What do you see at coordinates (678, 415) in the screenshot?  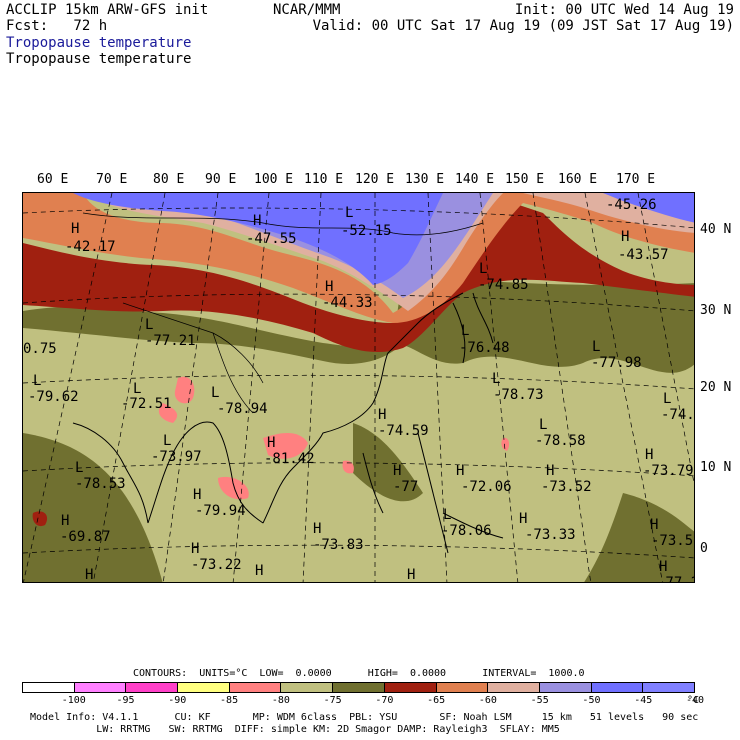 I see `value-label: -74.9` at bounding box center [678, 415].